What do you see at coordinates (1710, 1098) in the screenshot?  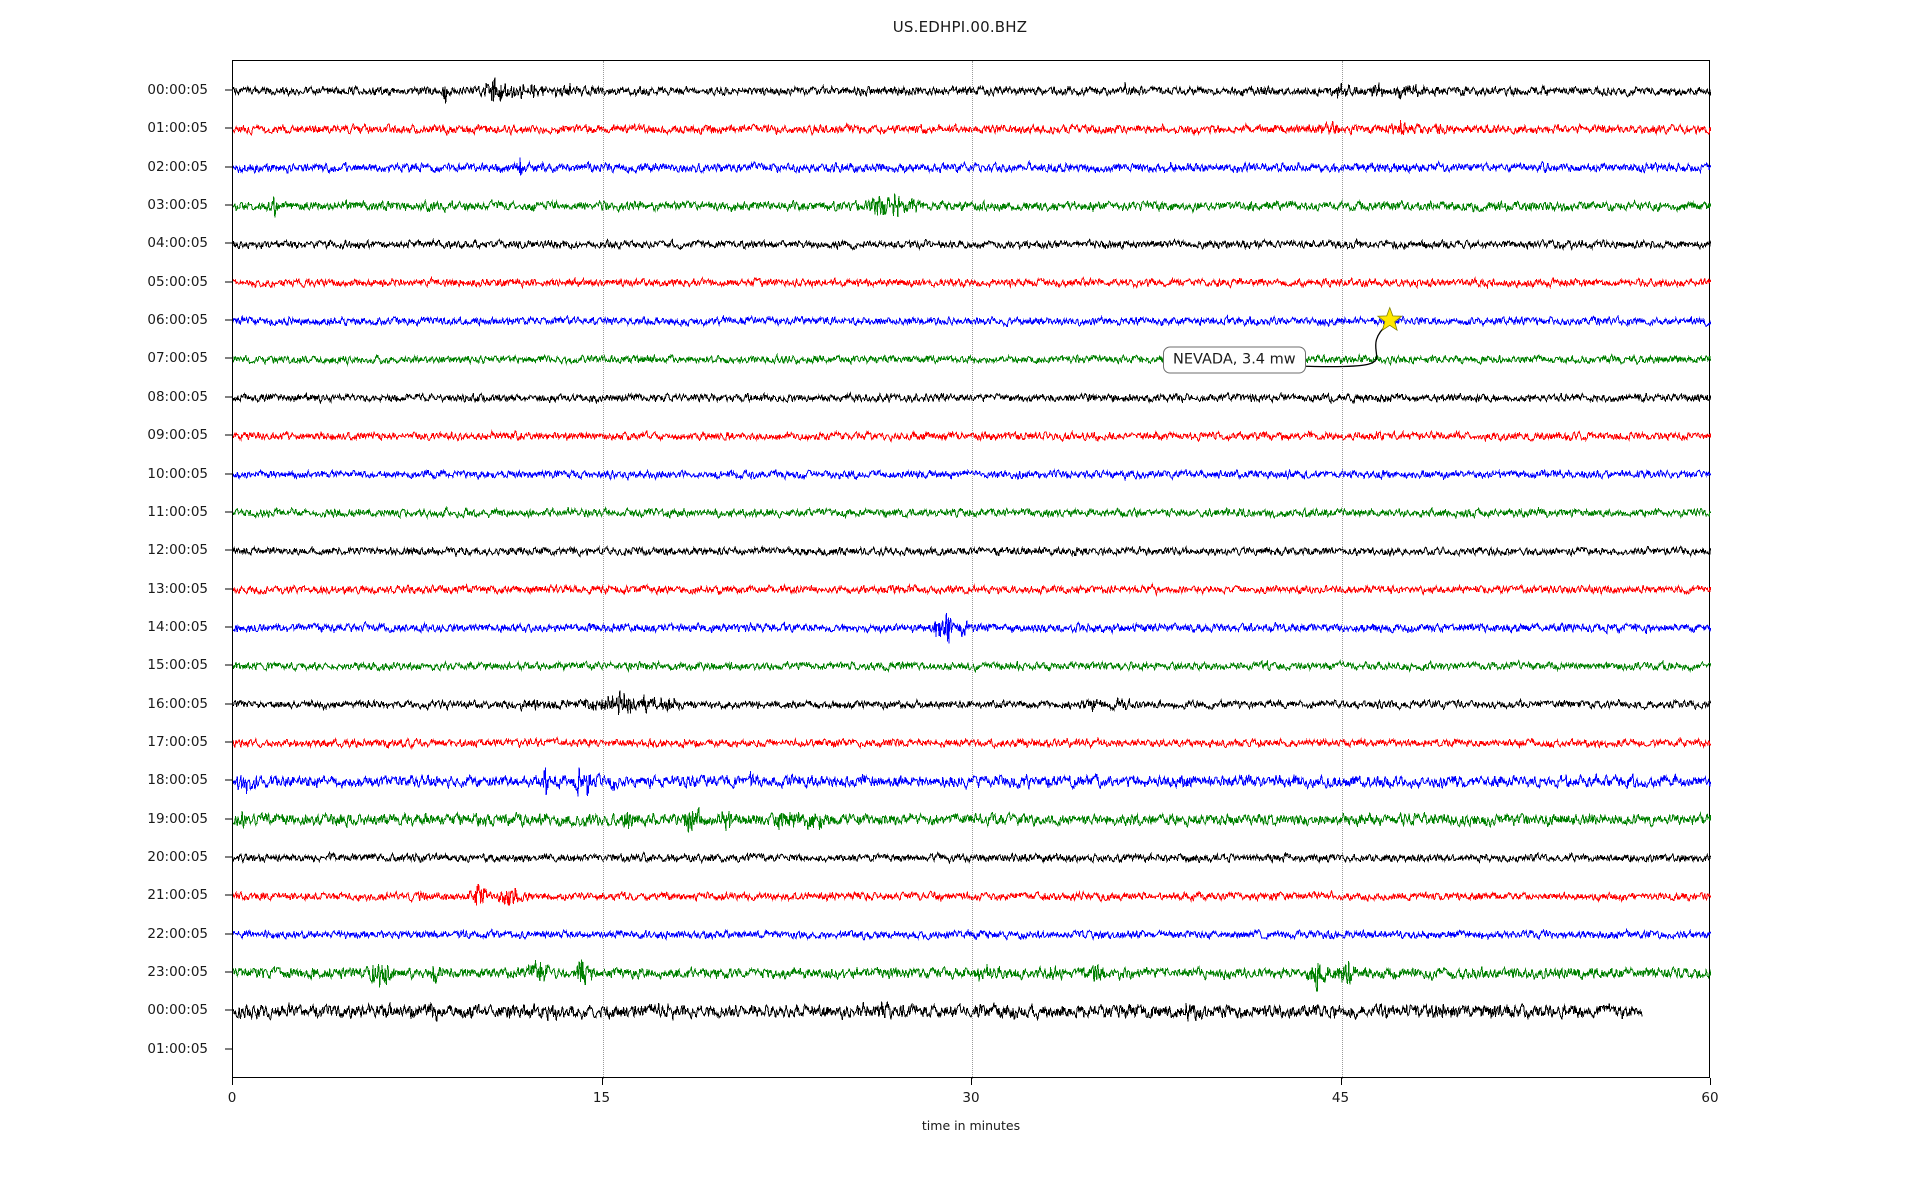 I see `x-tick-label: 60` at bounding box center [1710, 1098].